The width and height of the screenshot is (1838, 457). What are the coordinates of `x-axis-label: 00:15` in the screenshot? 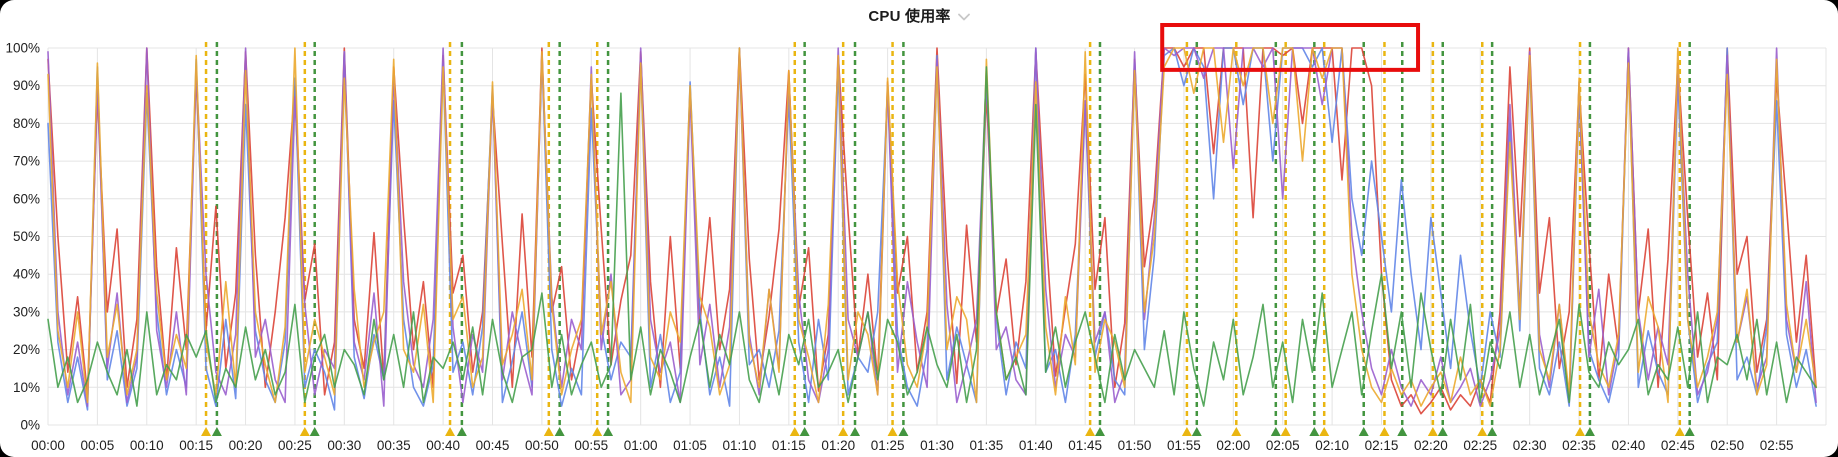 It's located at (196, 445).